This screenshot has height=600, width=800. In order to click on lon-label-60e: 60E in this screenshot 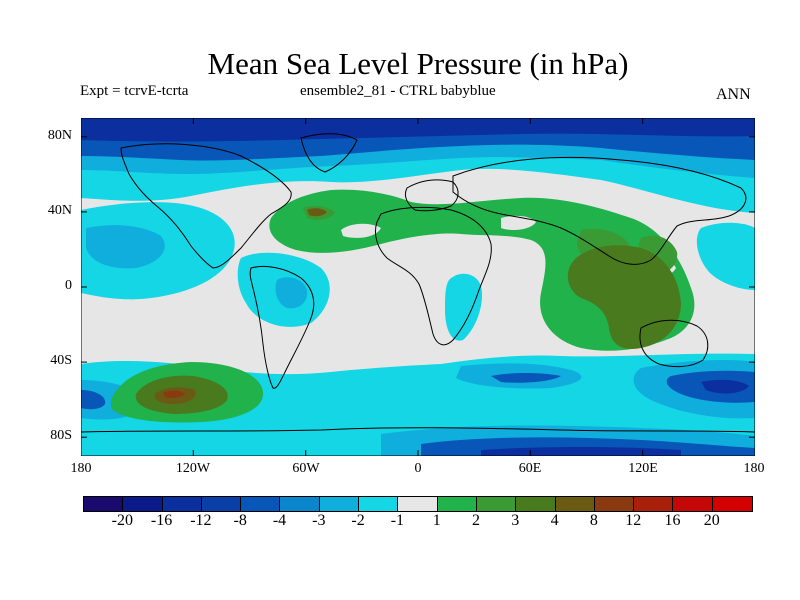, I will do `click(530, 468)`.